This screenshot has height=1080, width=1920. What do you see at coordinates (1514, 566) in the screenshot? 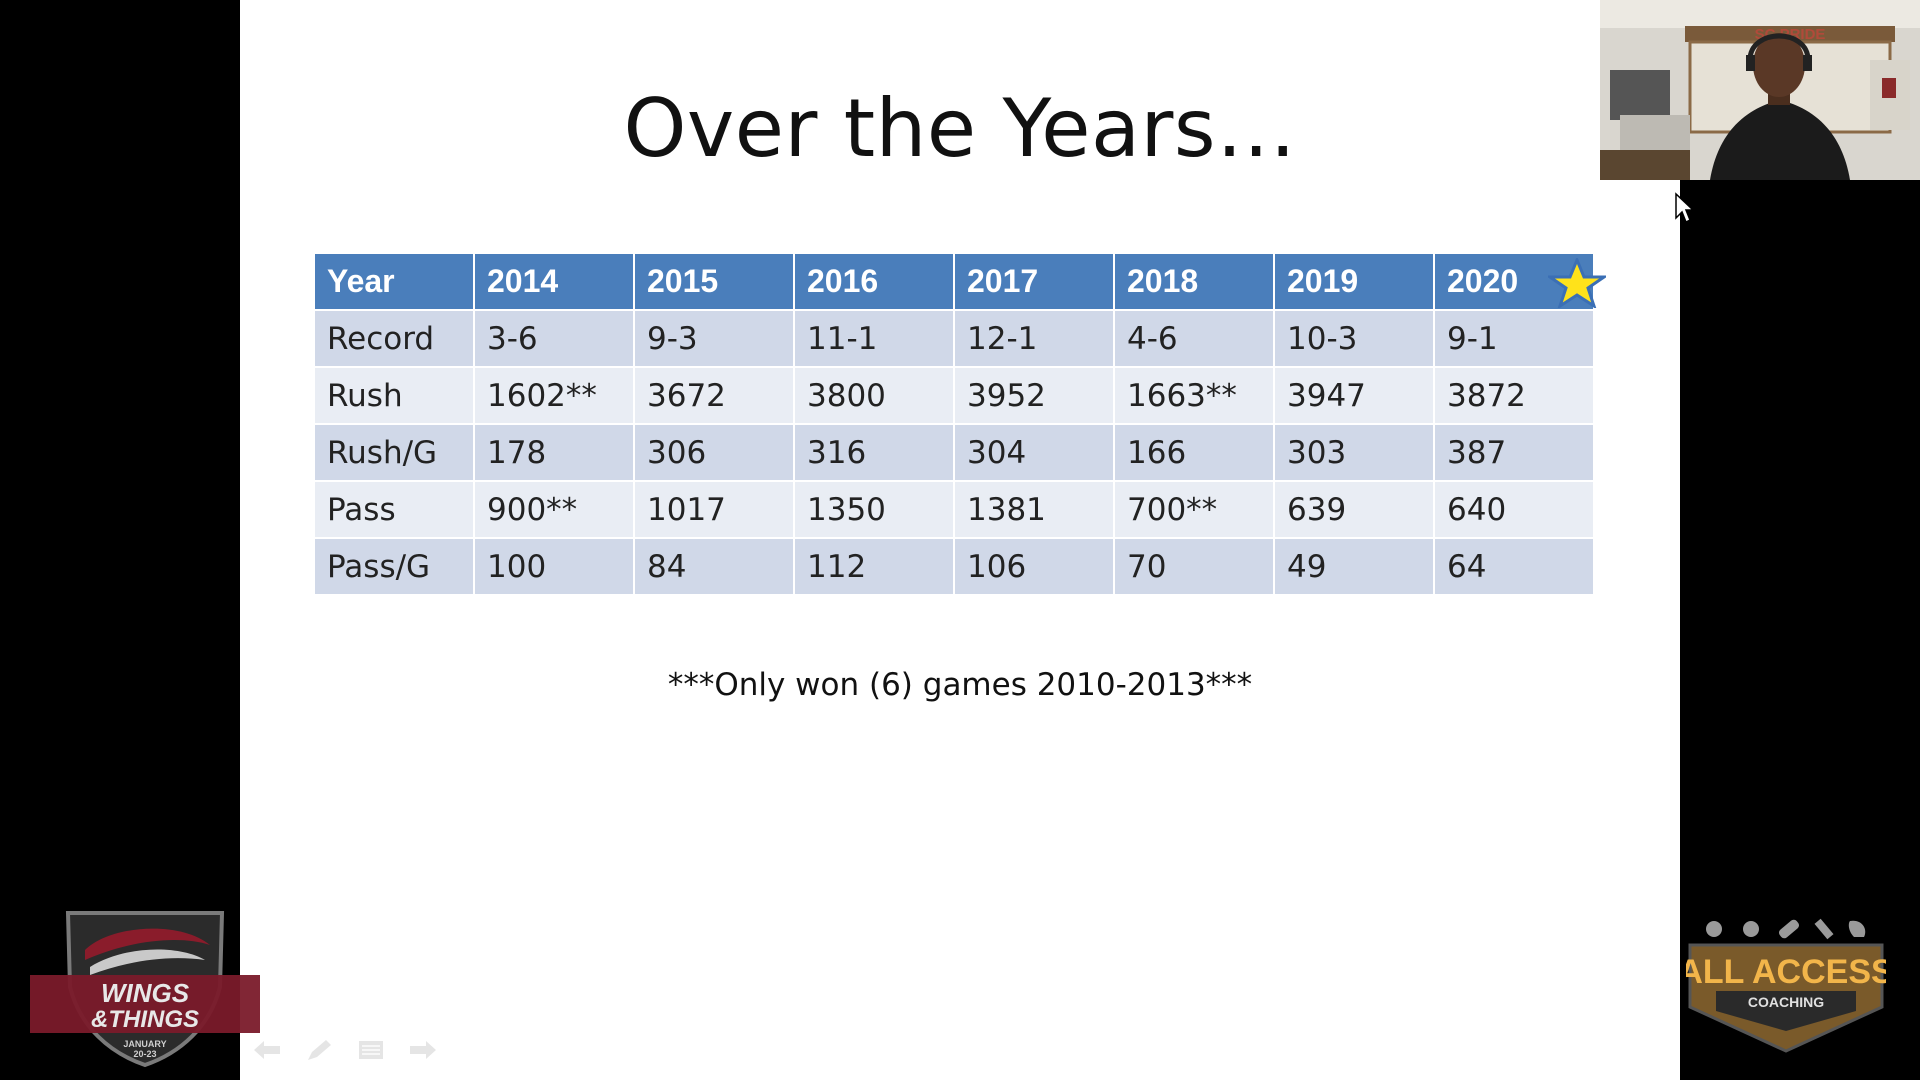
I see `table-cell: 64` at bounding box center [1514, 566].